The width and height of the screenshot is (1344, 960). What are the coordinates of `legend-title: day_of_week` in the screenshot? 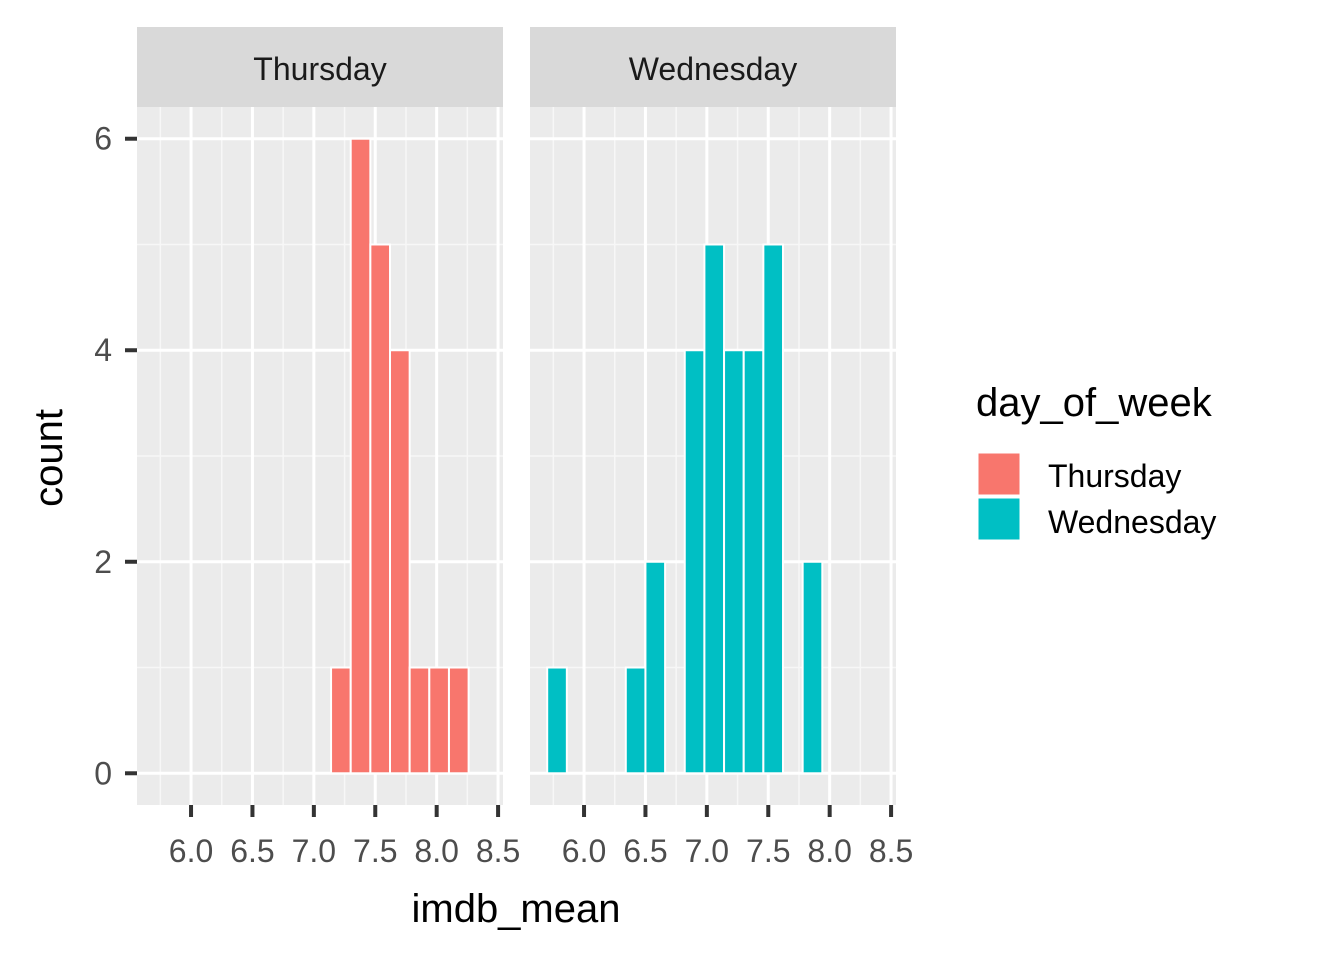 It's located at (1094, 403).